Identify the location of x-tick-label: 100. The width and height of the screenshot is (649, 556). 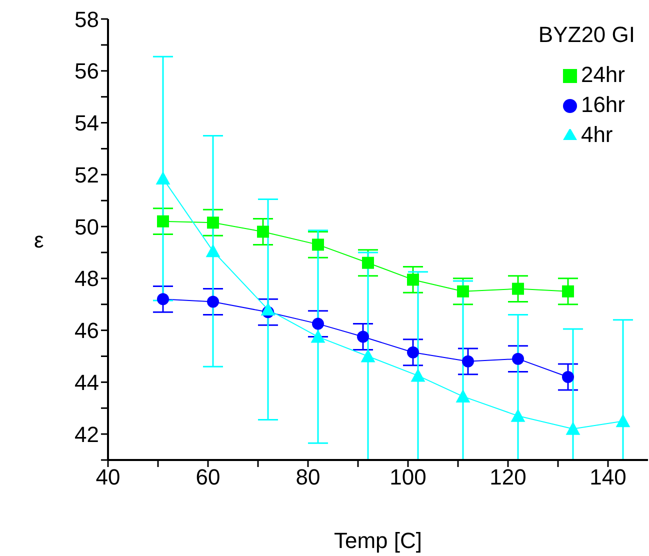
(408, 477).